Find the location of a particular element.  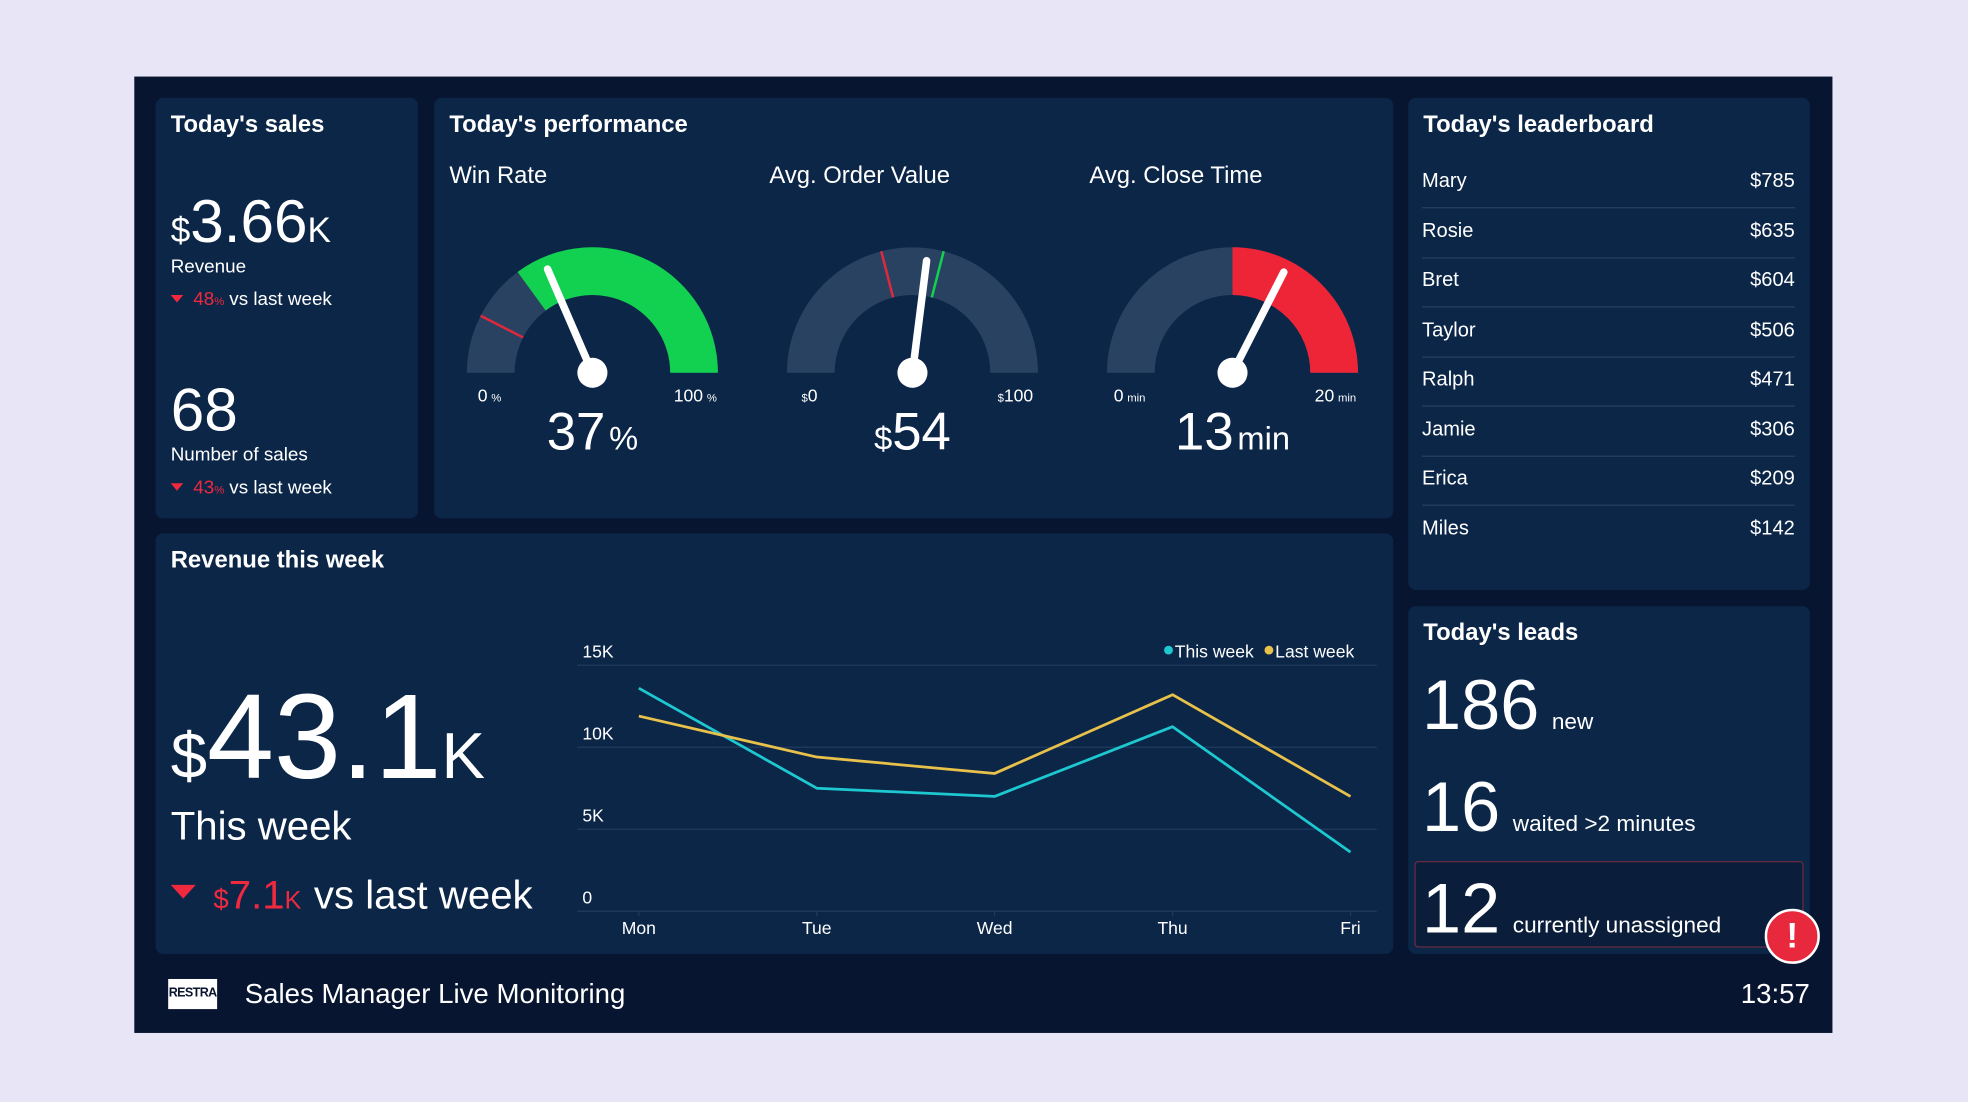

gauge-name: Avg. Close Time is located at coordinates (1175, 175).